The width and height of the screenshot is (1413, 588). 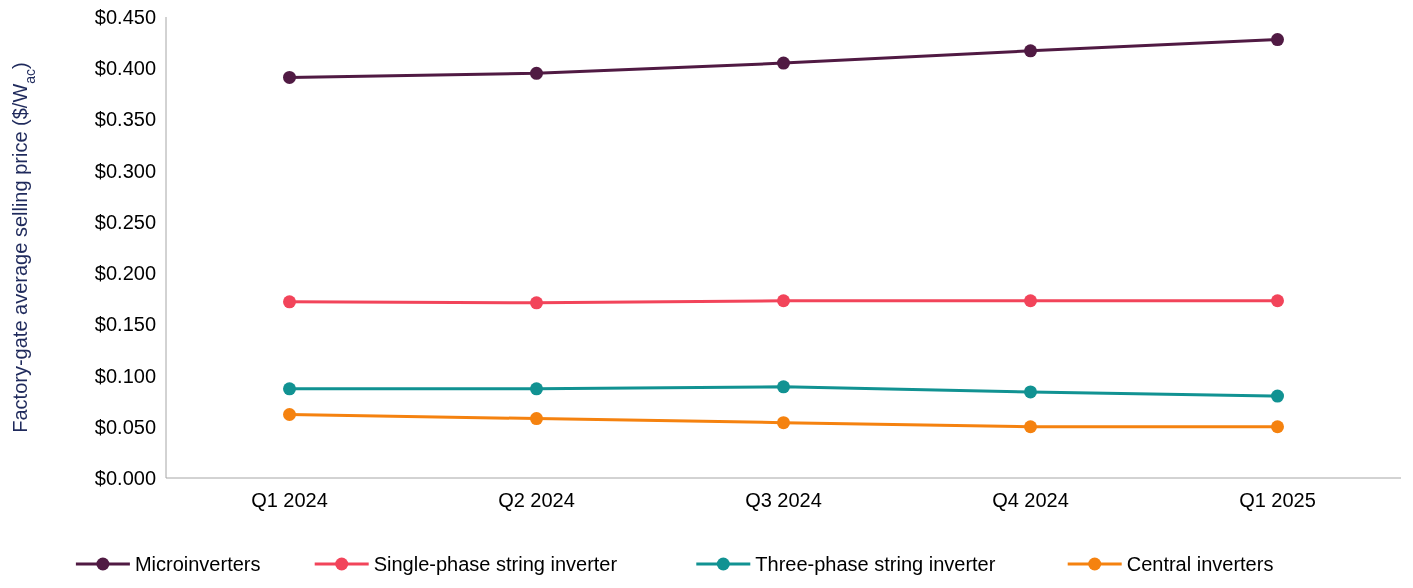 I want to click on legend-label: Central inverters, so click(x=1200, y=564).